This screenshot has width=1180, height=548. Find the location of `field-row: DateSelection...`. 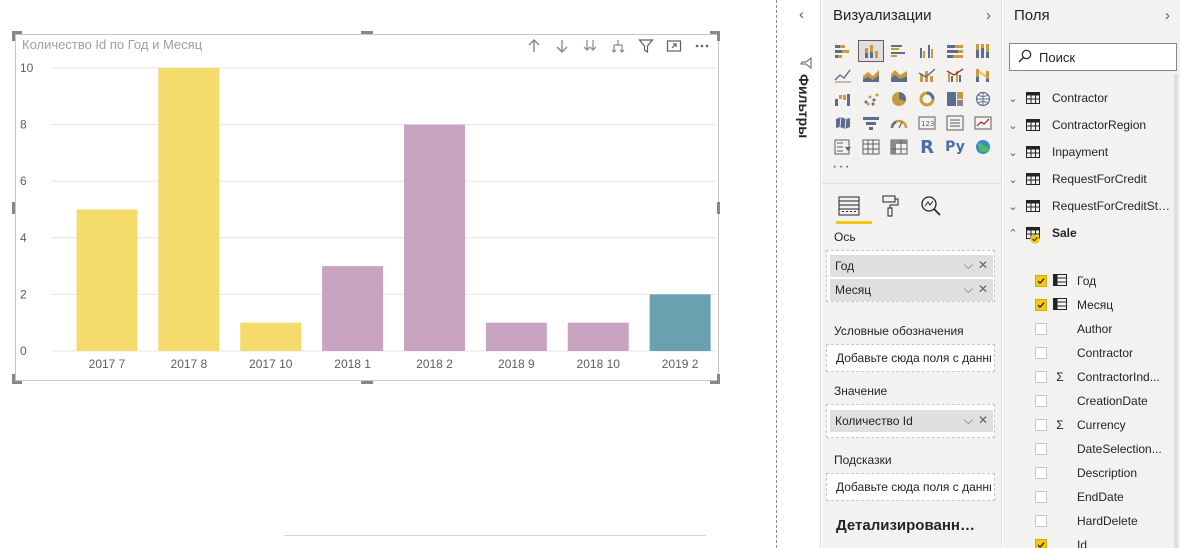

field-row: DateSelection... is located at coordinates (1091, 449).